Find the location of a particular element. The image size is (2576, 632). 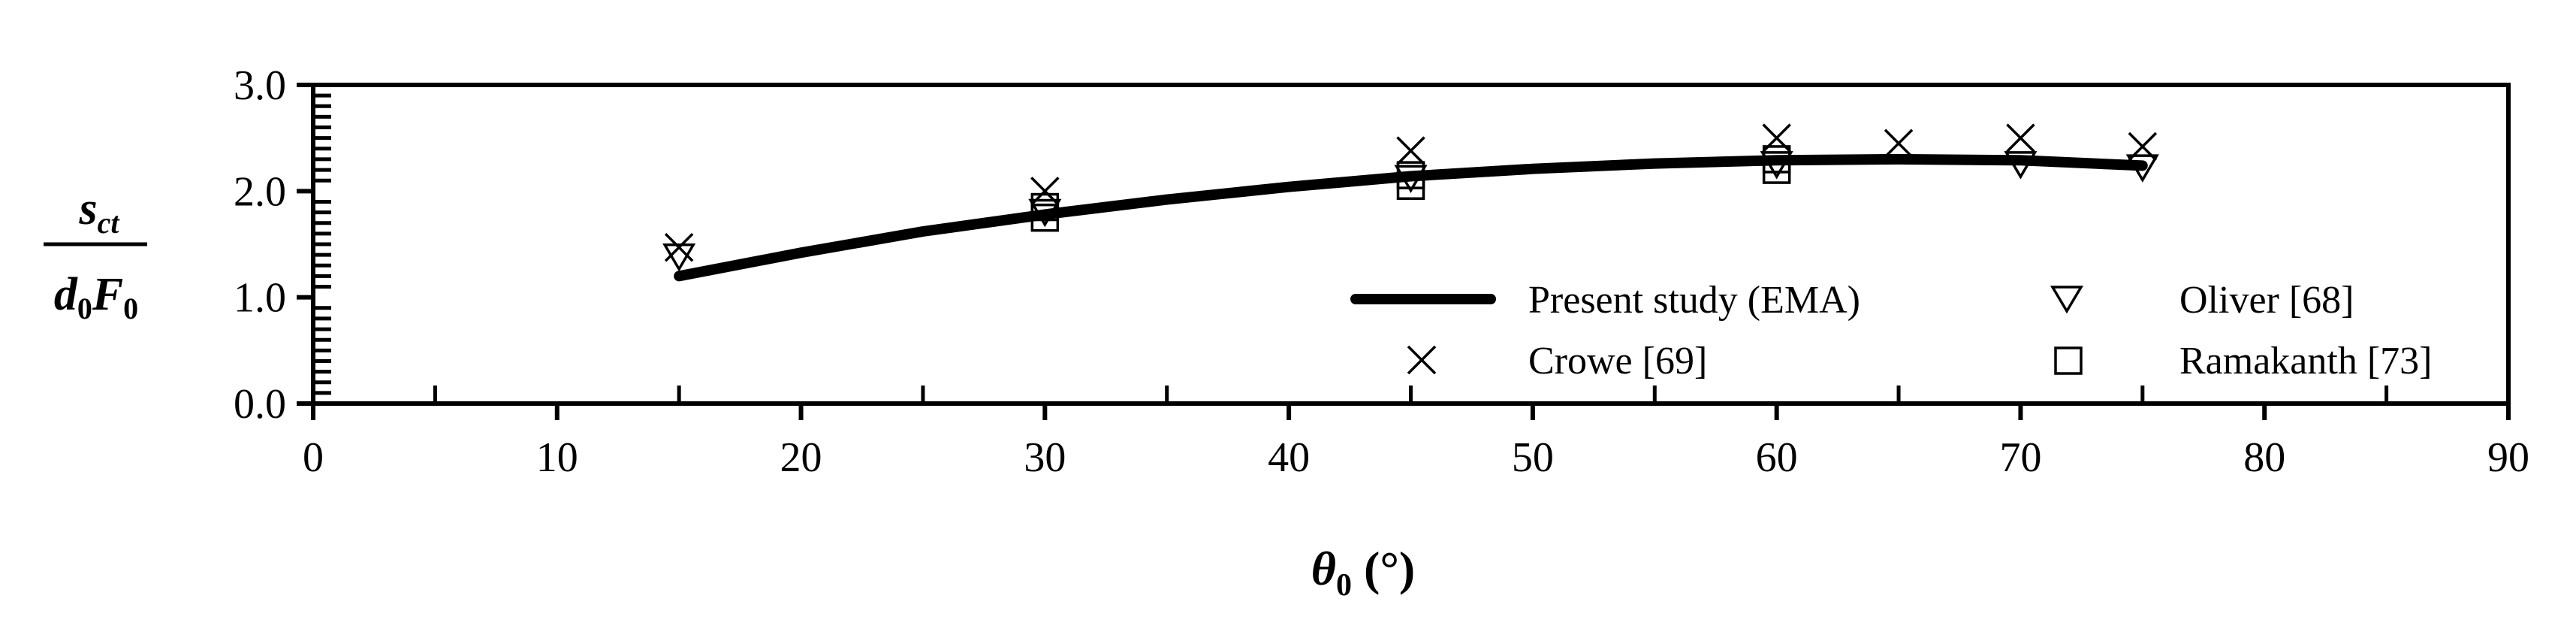

x-tick-label: 60 is located at coordinates (1777, 458).